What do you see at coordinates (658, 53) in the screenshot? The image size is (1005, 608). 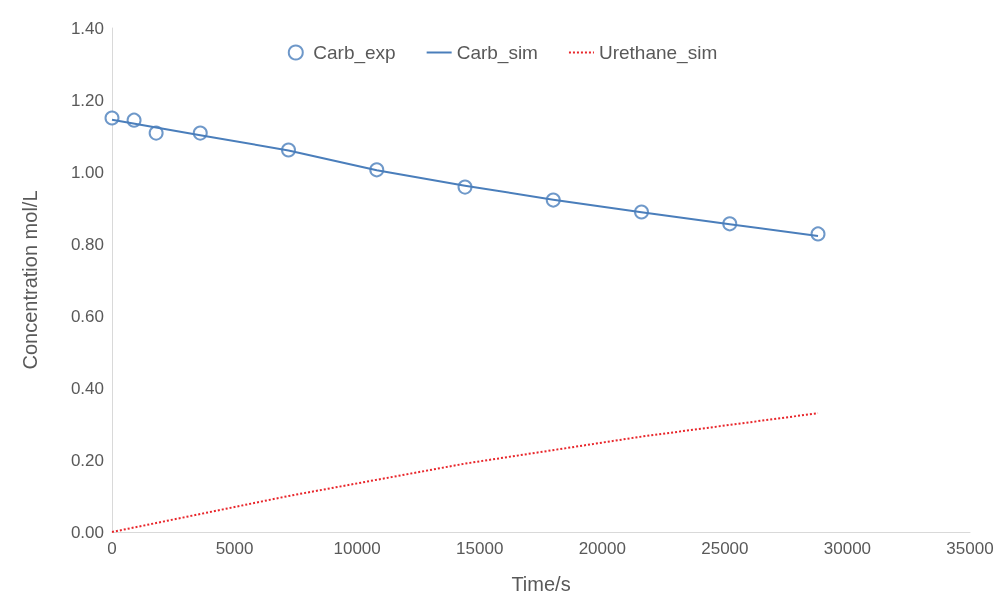 I see `legend-label: Urethane_sim` at bounding box center [658, 53].